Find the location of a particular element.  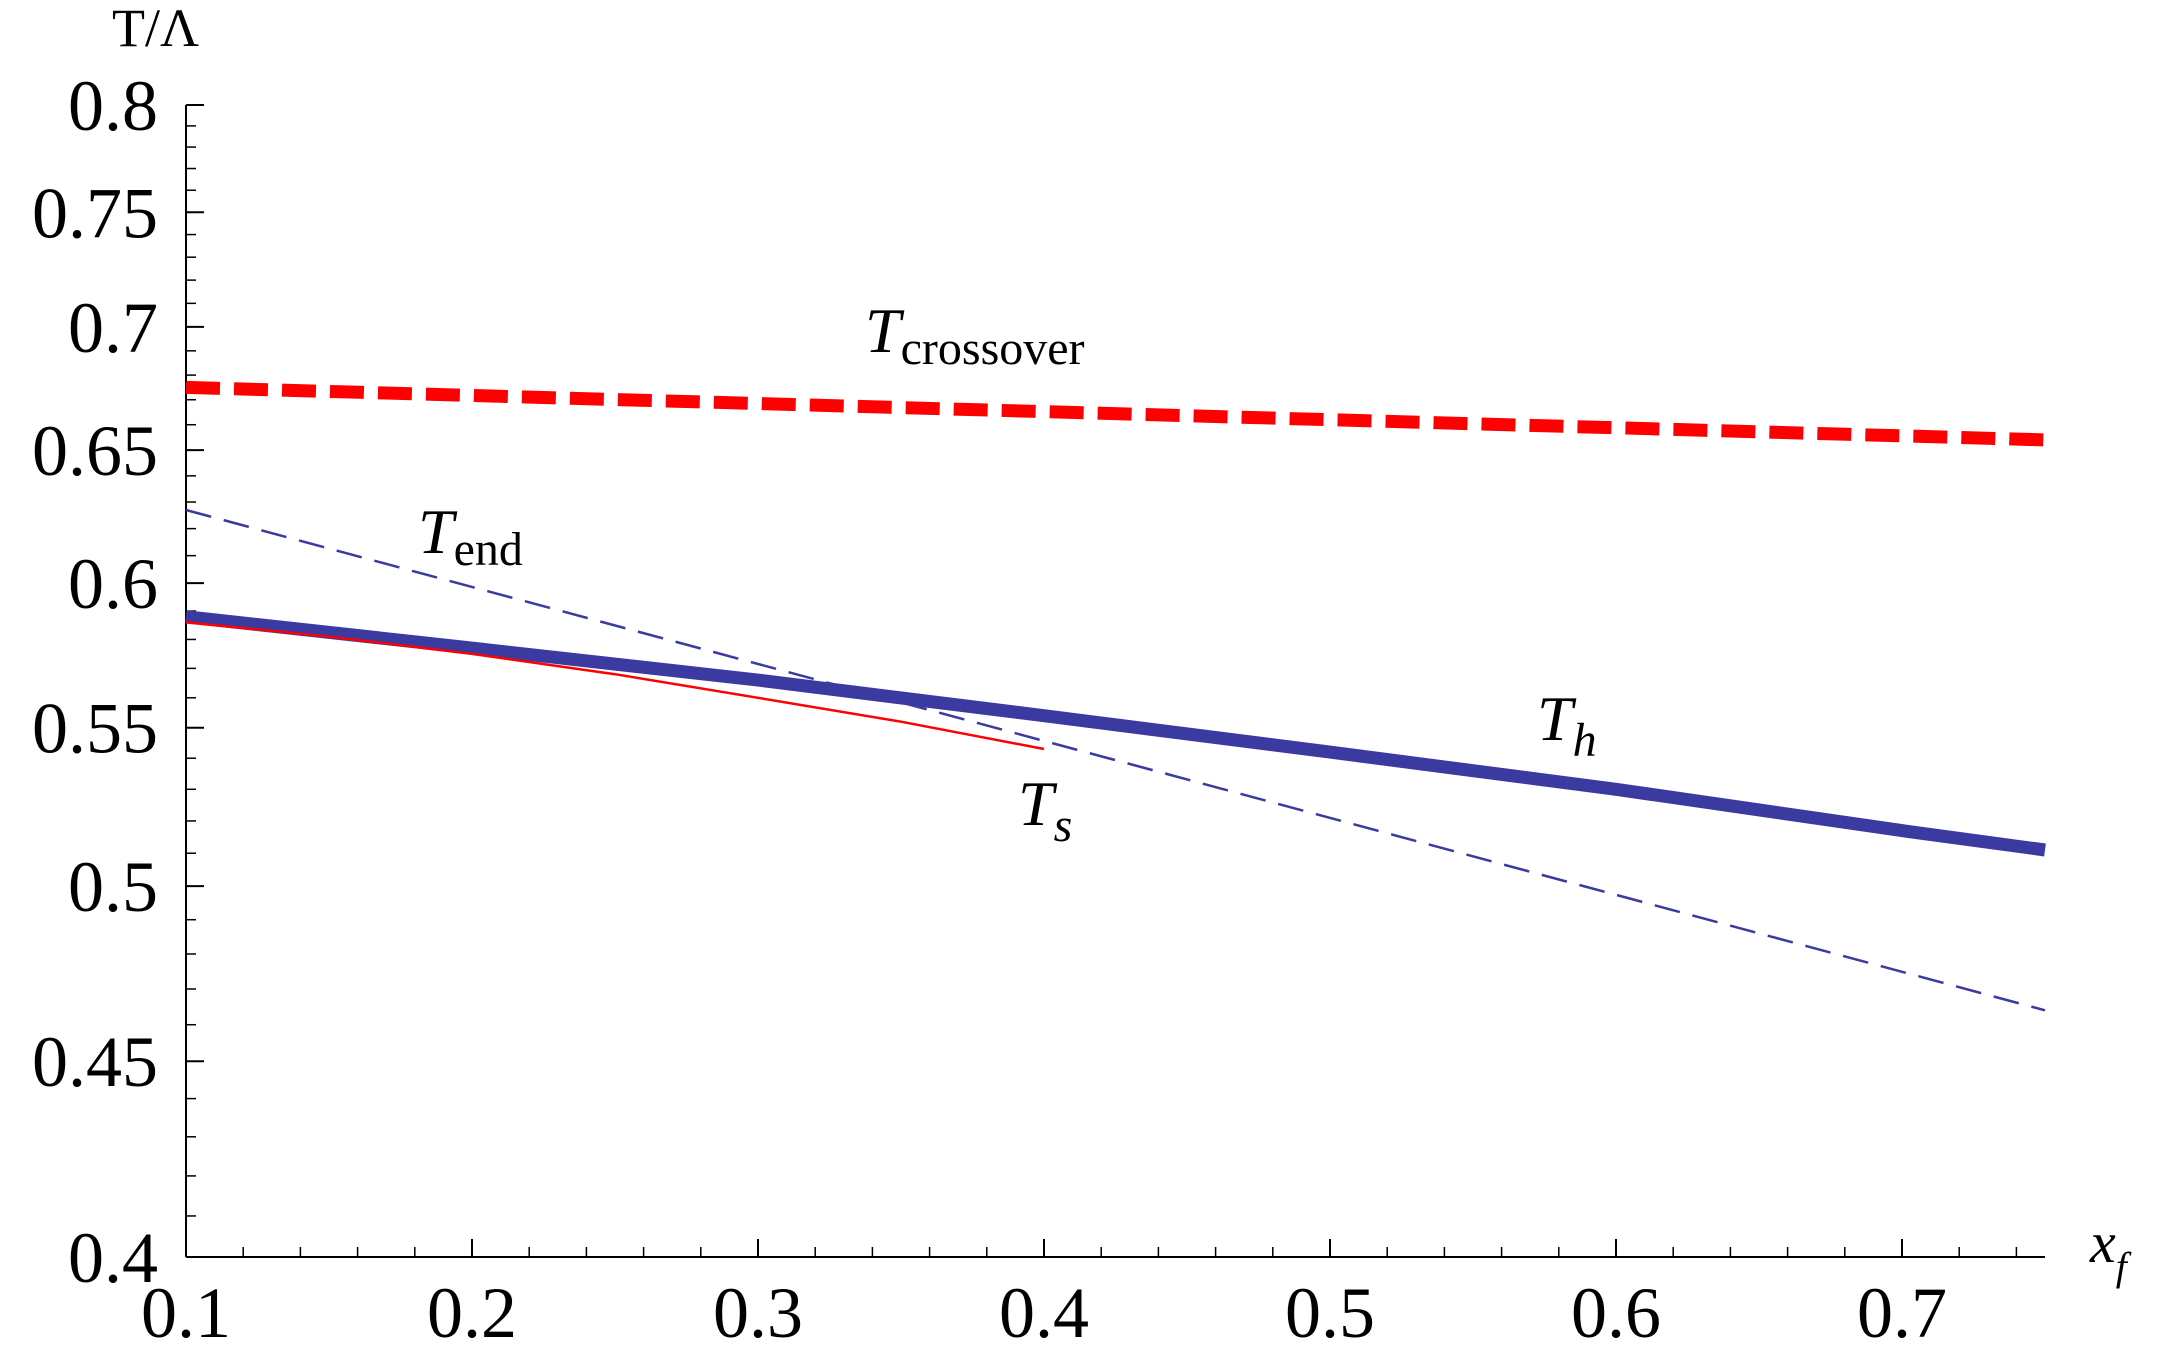

x-tick-label: 0.7 is located at coordinates (1902, 1313).